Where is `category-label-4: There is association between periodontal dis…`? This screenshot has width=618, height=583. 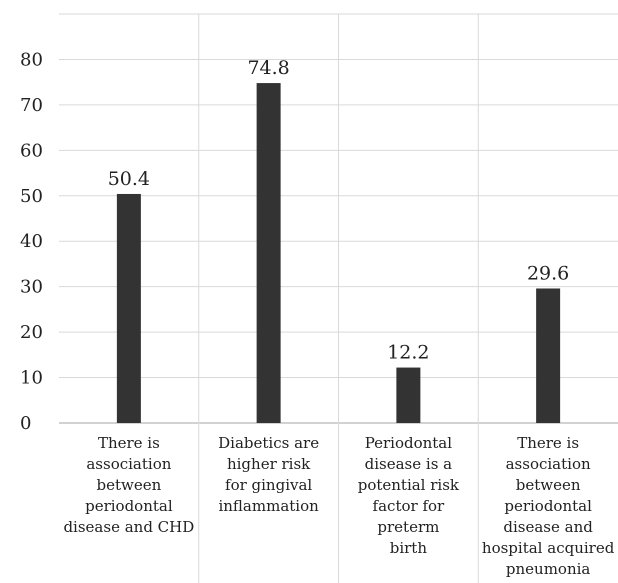
category-label-4: There is association between periodontal dis… is located at coordinates (548, 506).